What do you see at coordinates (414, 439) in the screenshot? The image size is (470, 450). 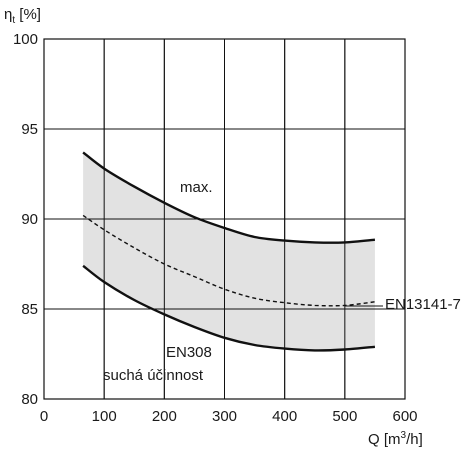 I see `x-axis-label-unit: /h]` at bounding box center [414, 439].